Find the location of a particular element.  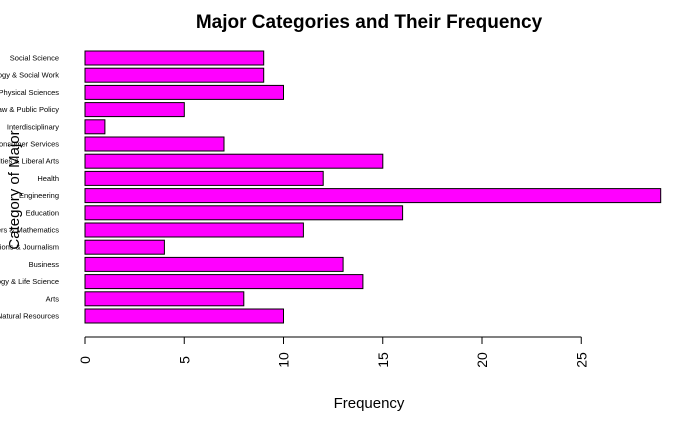

x-tick-label: 10 is located at coordinates (284, 360).